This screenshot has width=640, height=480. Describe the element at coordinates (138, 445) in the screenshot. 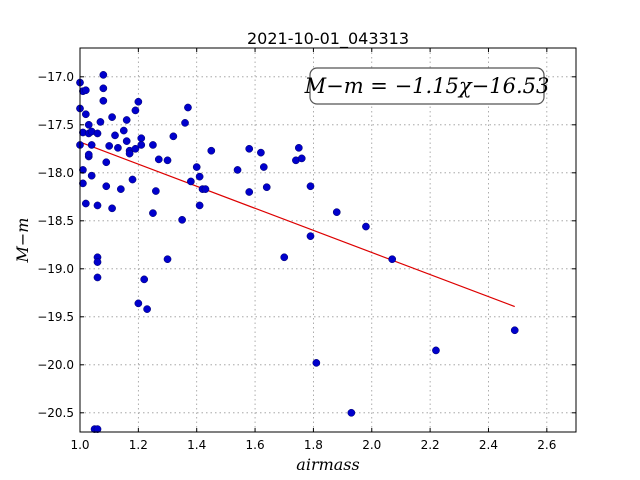

I see `x-tick-label: 1.2` at that location.